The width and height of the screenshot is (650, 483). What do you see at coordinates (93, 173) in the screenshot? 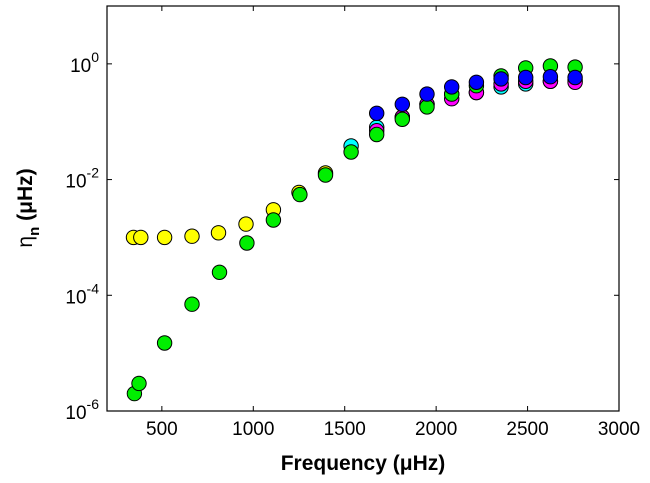
I see `y-tick-label-exponent: -2` at bounding box center [93, 173].